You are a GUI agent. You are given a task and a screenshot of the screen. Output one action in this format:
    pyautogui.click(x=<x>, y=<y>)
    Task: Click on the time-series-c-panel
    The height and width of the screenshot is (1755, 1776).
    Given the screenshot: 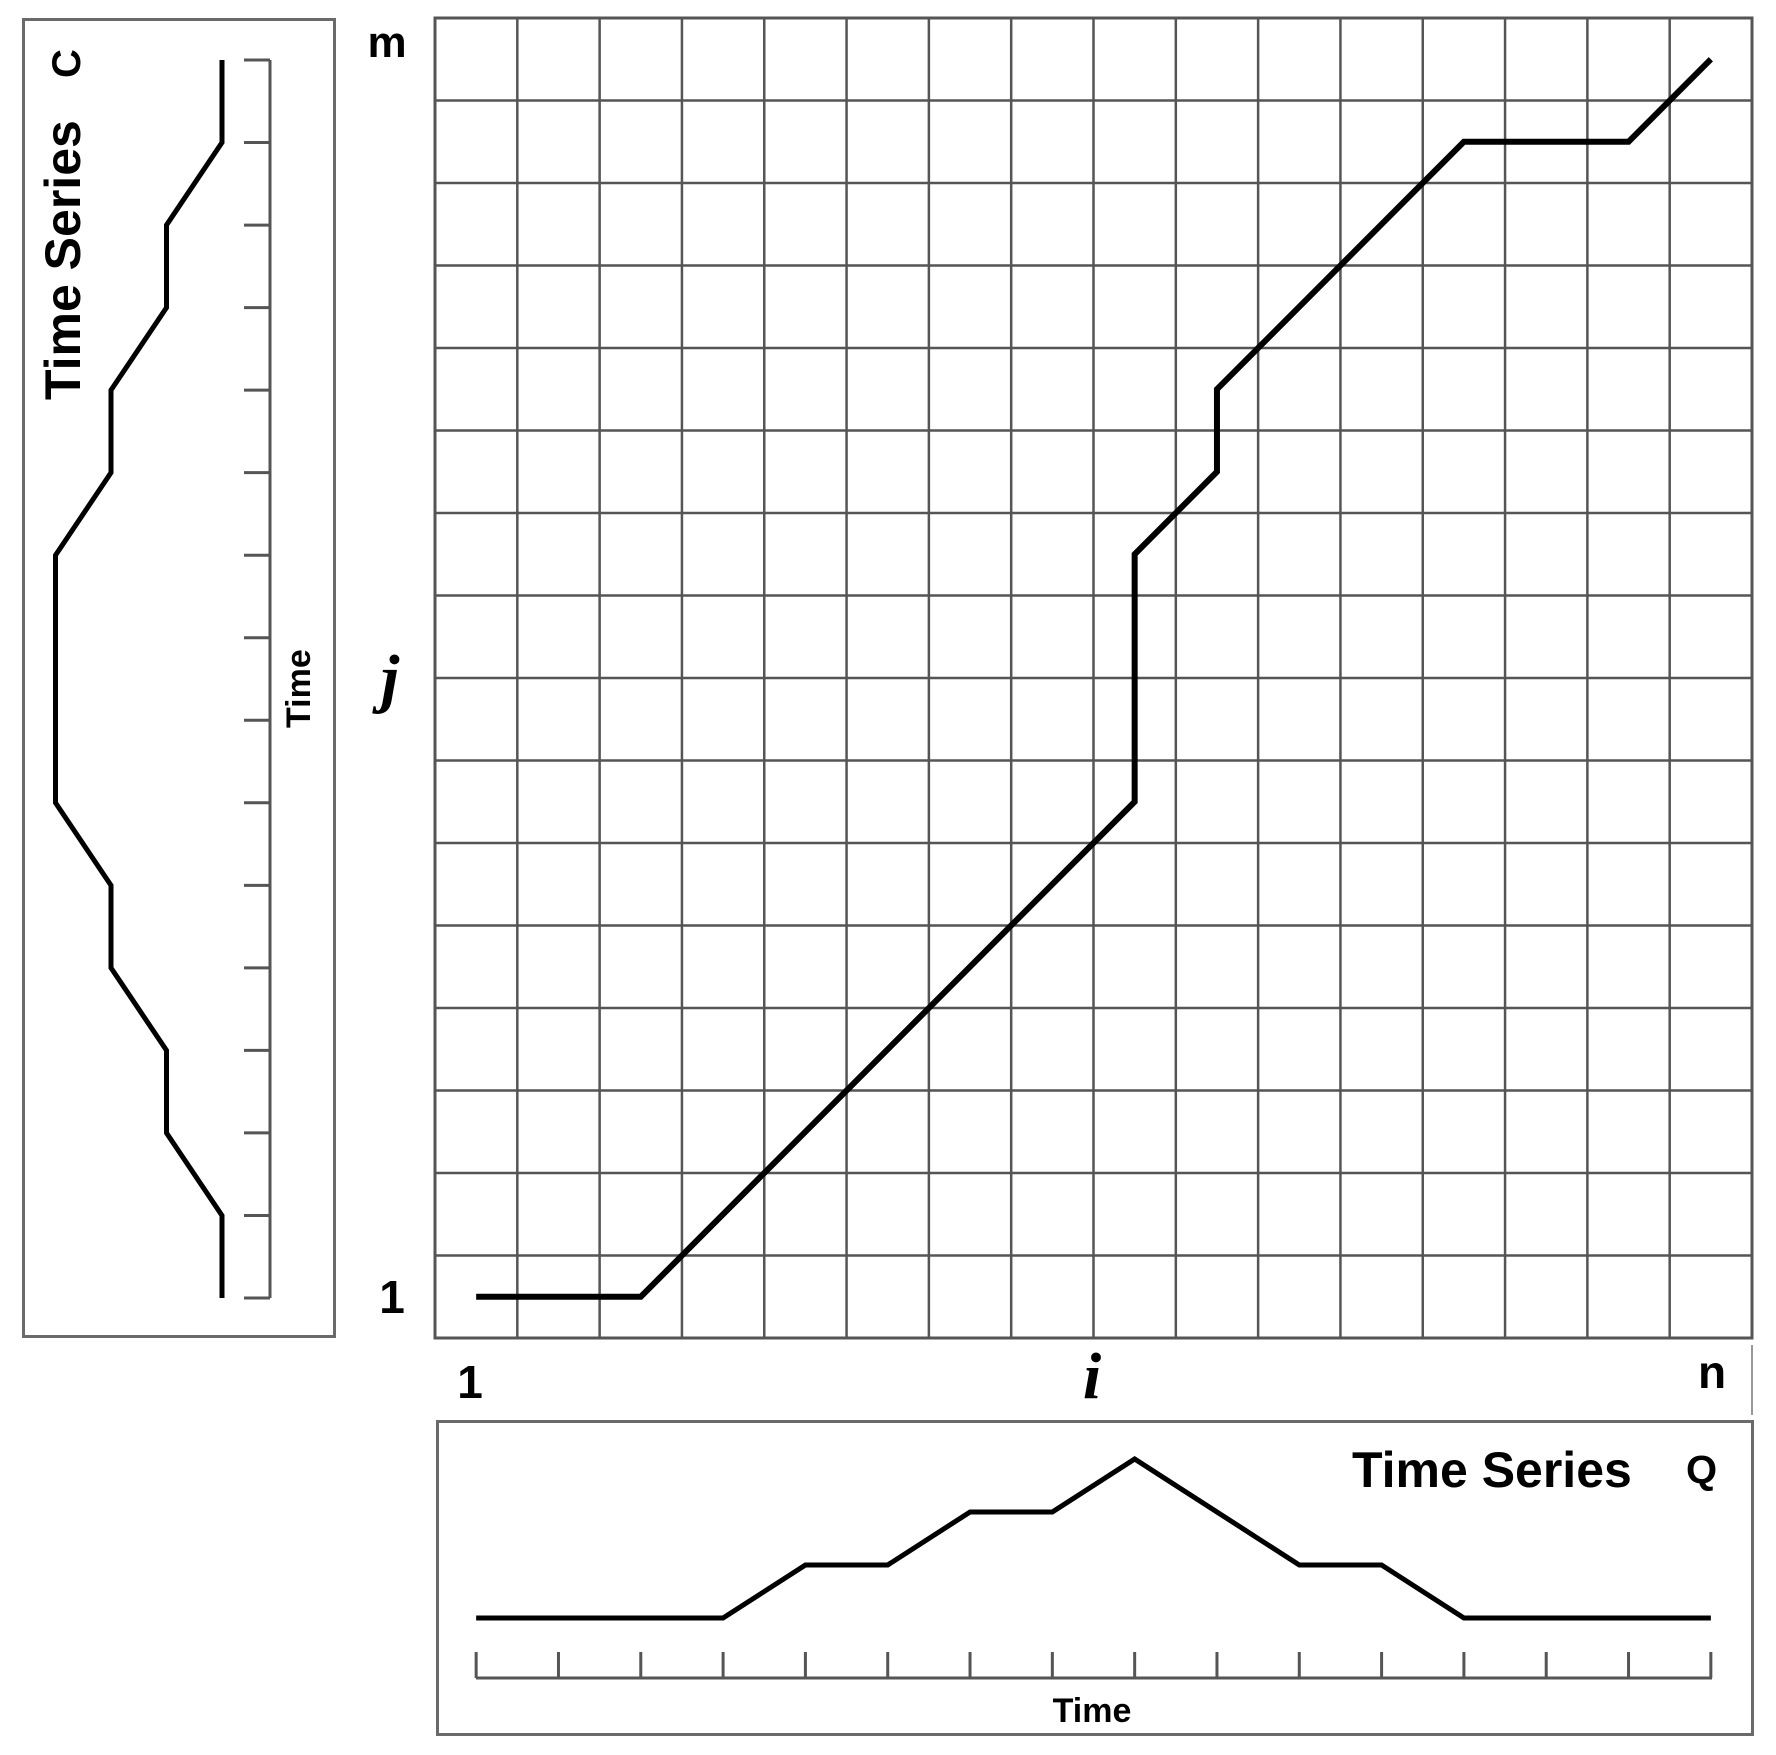 What is the action you would take?
    pyautogui.click(x=179, y=678)
    